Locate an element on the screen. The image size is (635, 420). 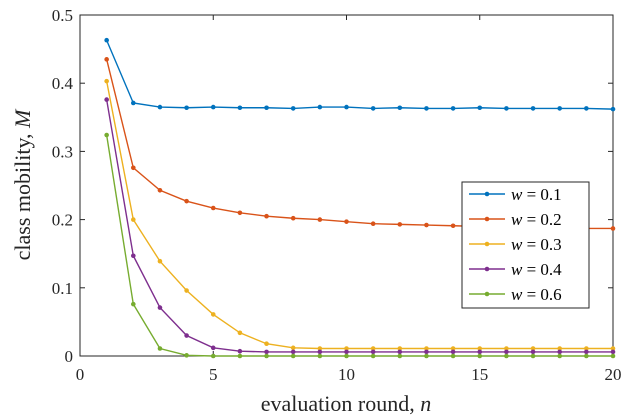
y-tick-label: 0.1 is located at coordinates (62, 288).